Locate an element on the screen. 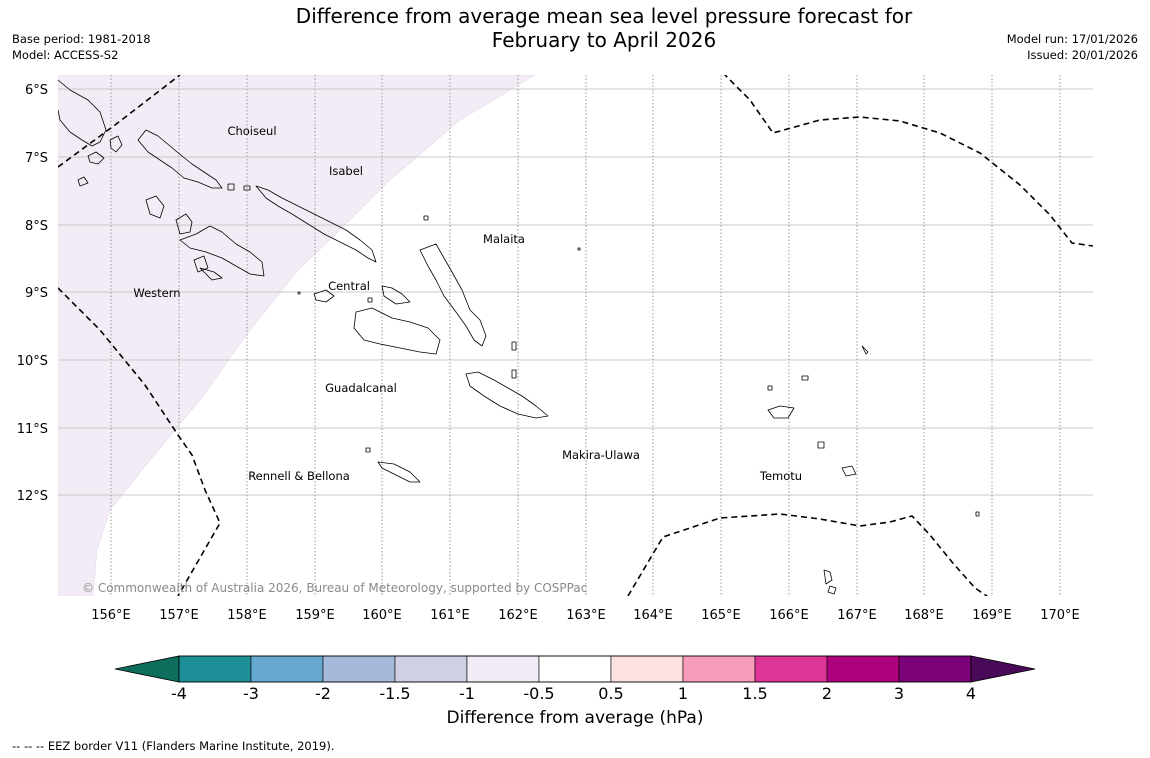 The height and width of the screenshot is (758, 1150). guadalcanal-island is located at coordinates (397, 331).